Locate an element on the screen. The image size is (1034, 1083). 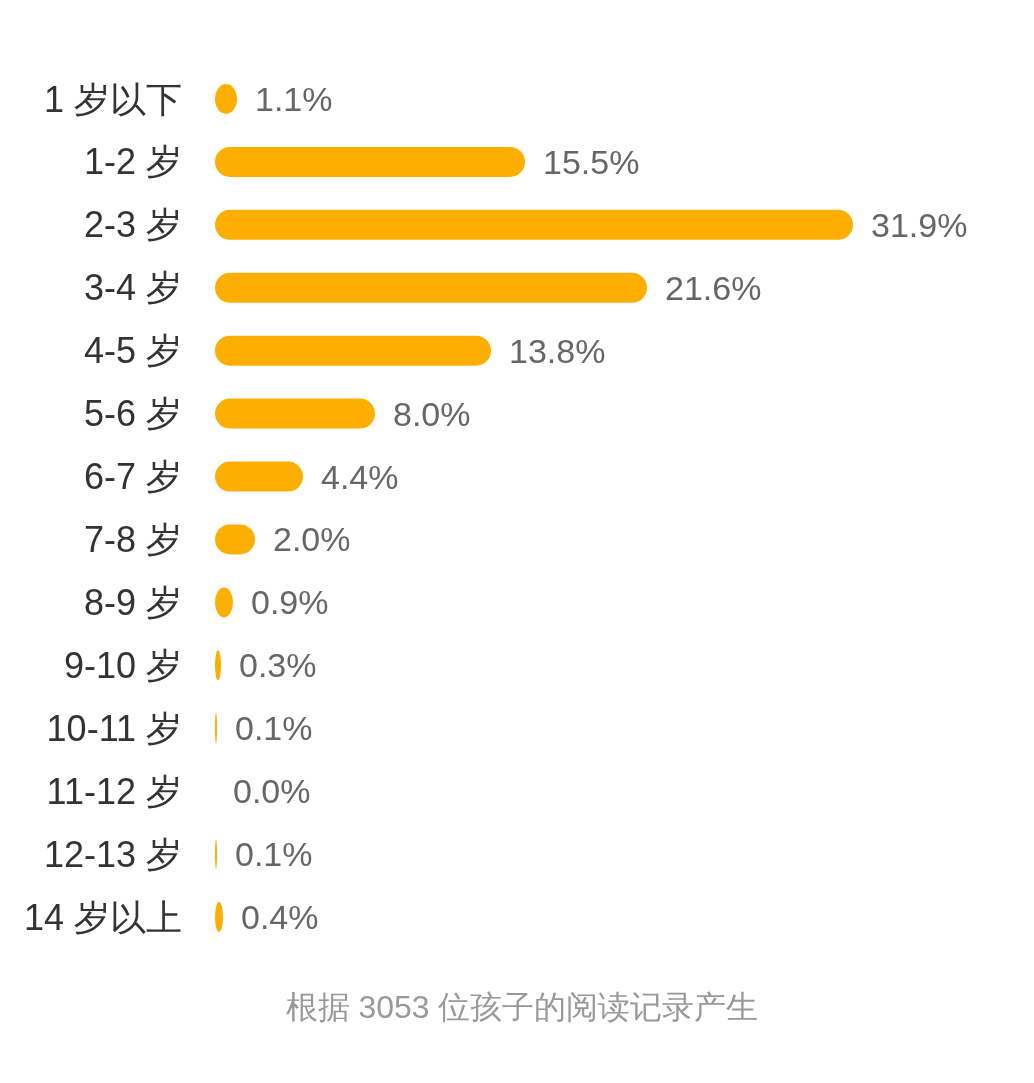
data-label: 4.4% is located at coordinates (360, 476).